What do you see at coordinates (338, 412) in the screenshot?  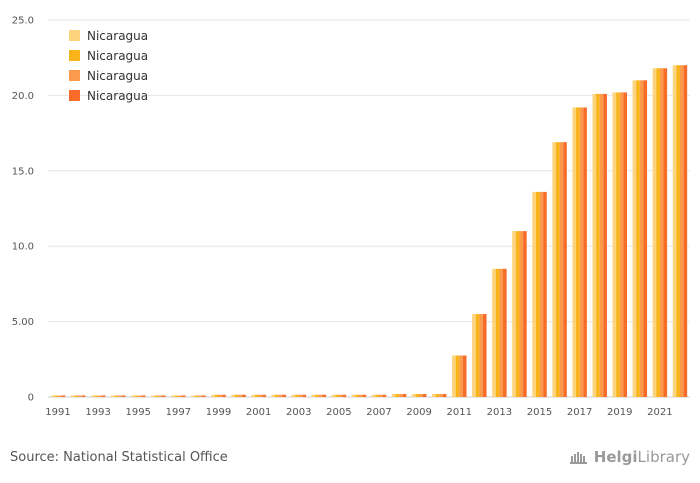 I see `x-tick-label: 2005` at bounding box center [338, 412].